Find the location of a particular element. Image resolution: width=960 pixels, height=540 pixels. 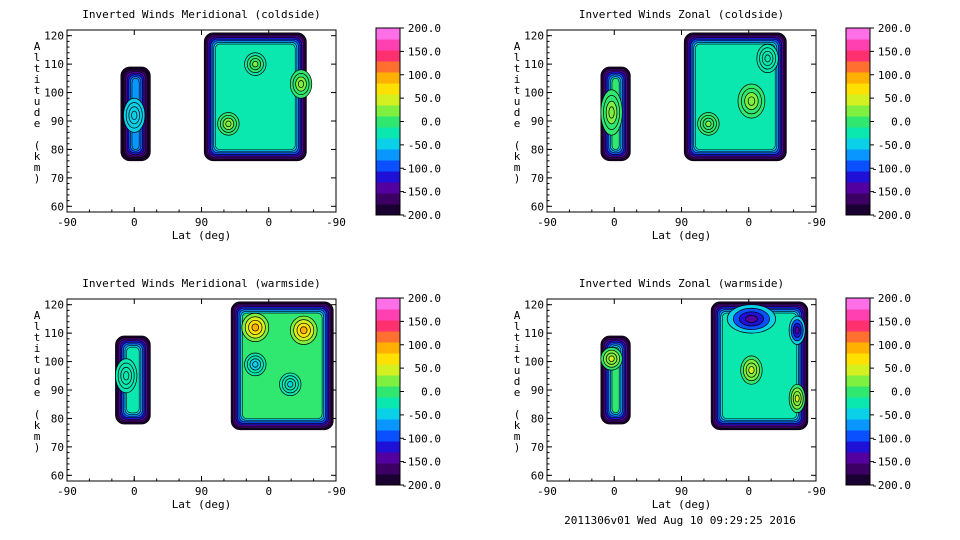

footer-timestamp: 2011306v01 Wed Aug 10 09:29:25 2016 is located at coordinates (680, 520).